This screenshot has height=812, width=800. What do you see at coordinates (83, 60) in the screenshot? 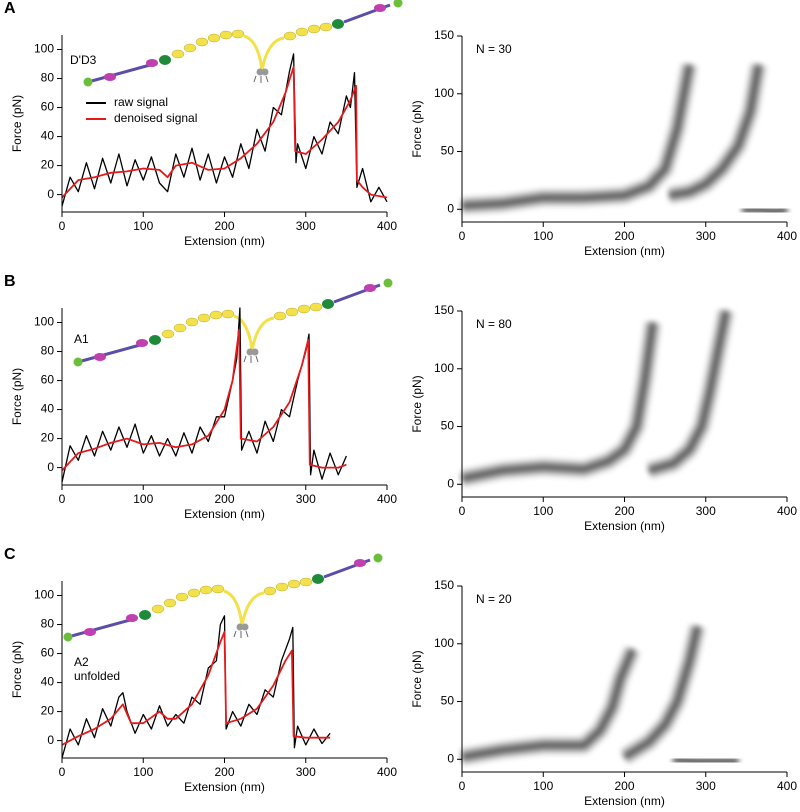
I see `annotation: D'D3` at bounding box center [83, 60].